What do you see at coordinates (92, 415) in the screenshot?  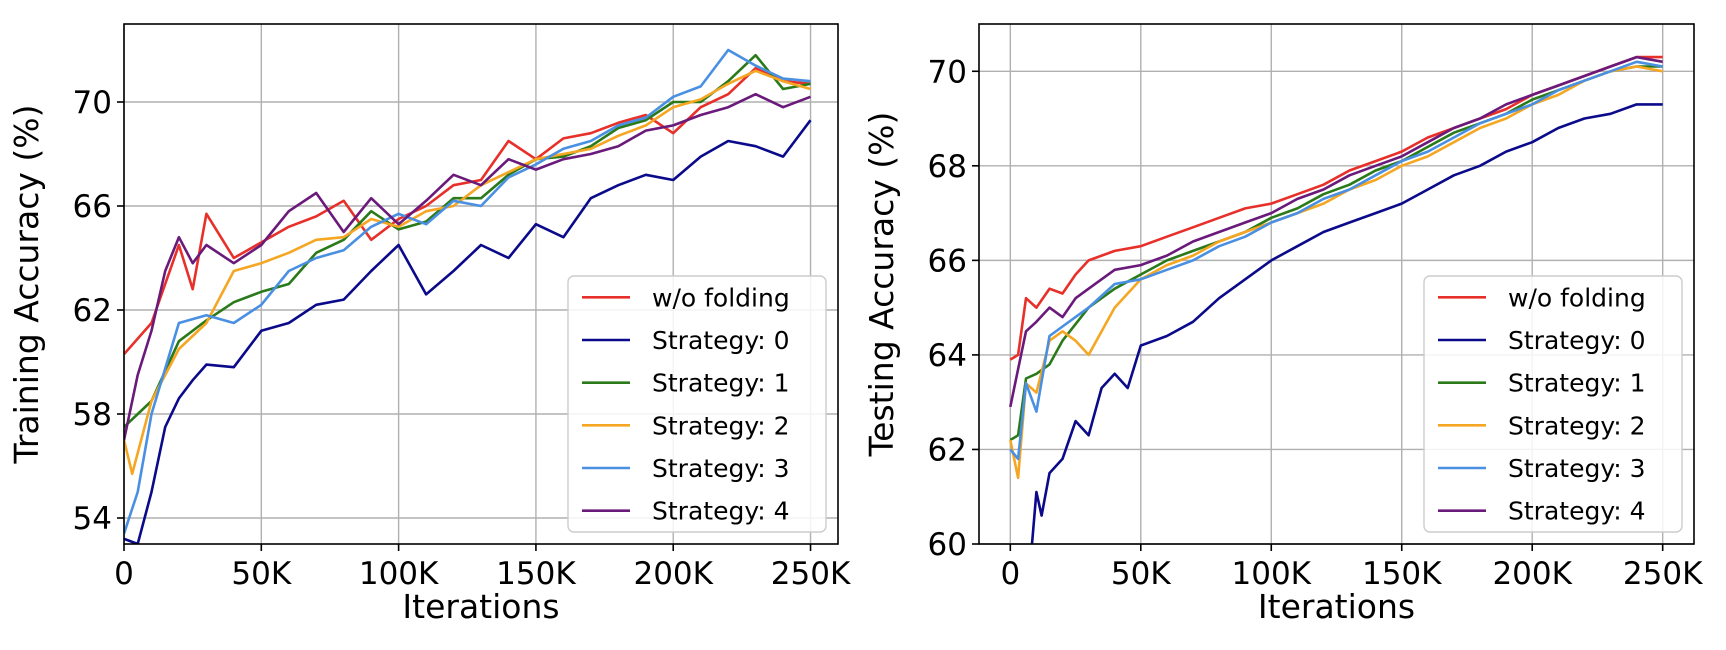 I see `y-tick-label: 58` at bounding box center [92, 415].